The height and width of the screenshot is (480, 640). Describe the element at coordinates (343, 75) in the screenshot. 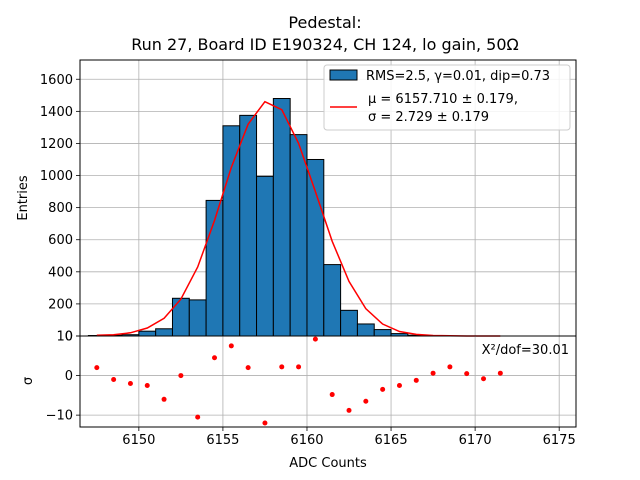

I see `legend-histogram-swatch` at that location.